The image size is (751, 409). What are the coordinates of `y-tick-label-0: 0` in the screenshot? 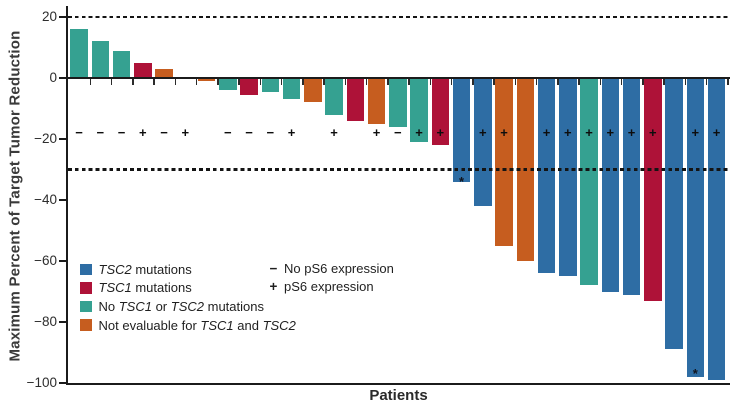 It's located at (53, 77).